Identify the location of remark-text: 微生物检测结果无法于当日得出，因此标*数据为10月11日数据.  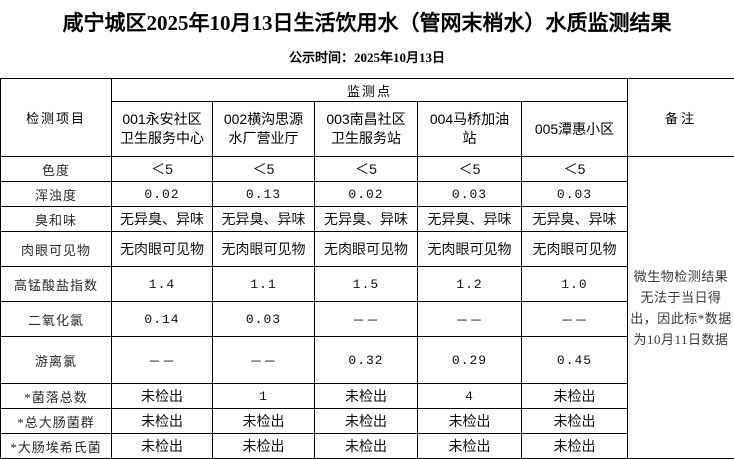
(681, 308).